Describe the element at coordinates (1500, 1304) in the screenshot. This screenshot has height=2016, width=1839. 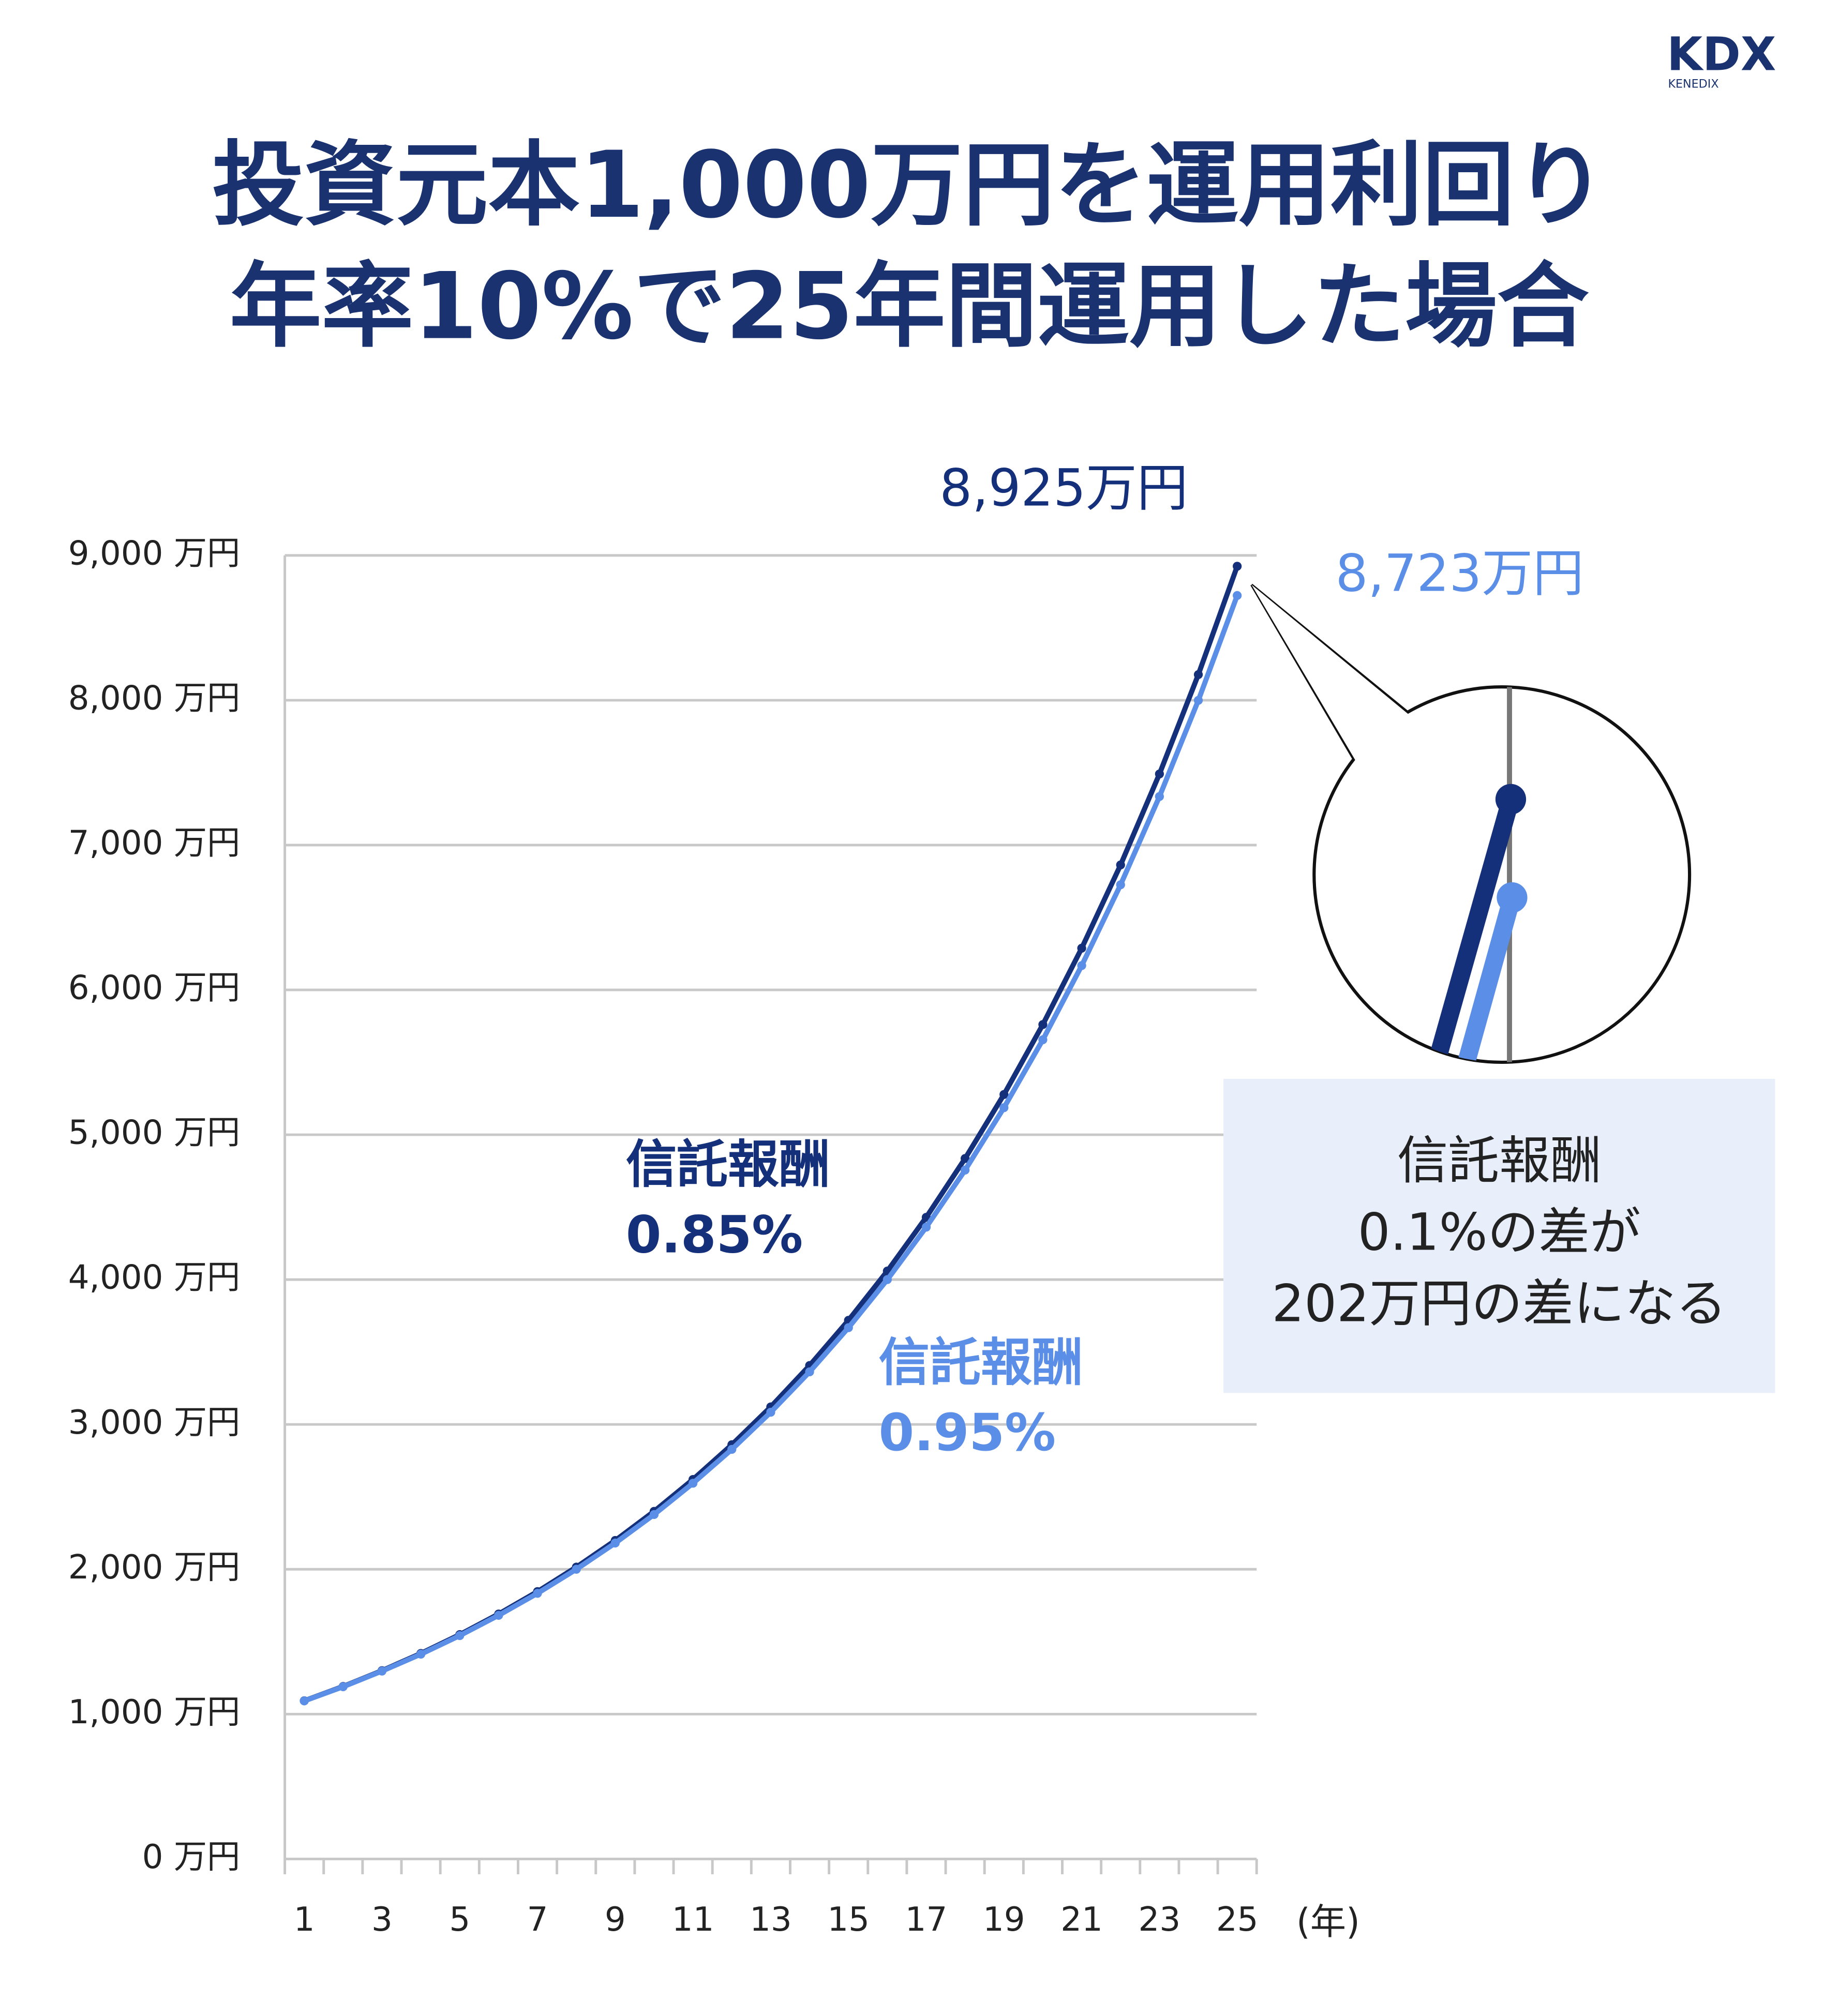
I see `note: 202万円の差になる` at that location.